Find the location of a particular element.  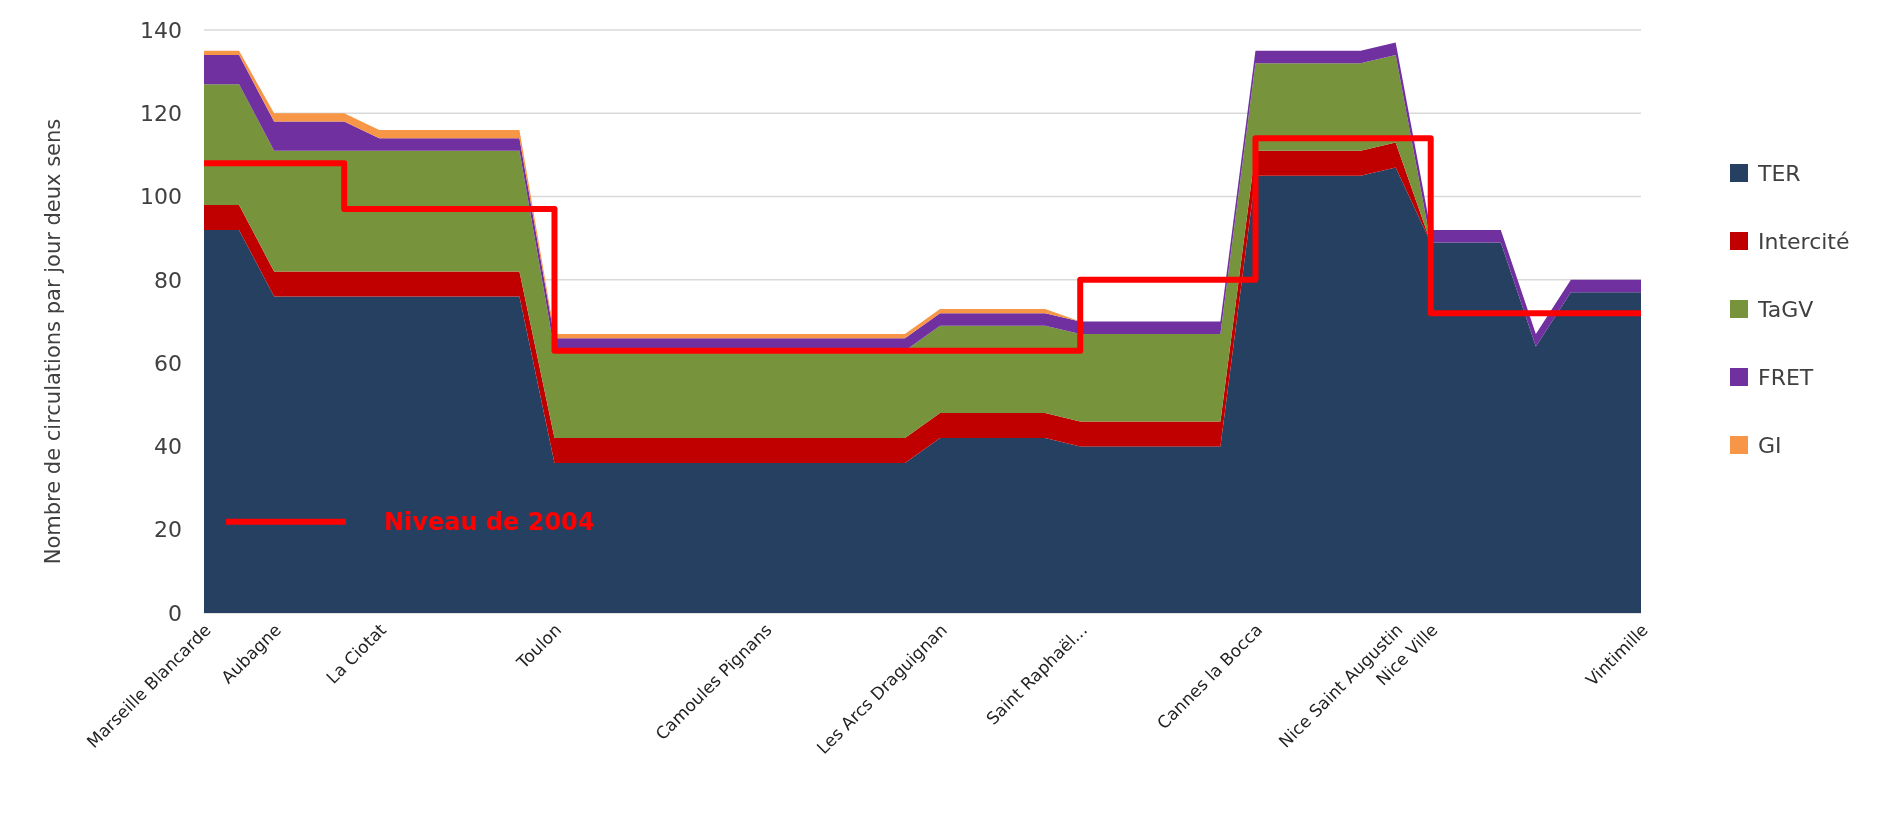

legend-label: Niveau de 2004 is located at coordinates (489, 522).